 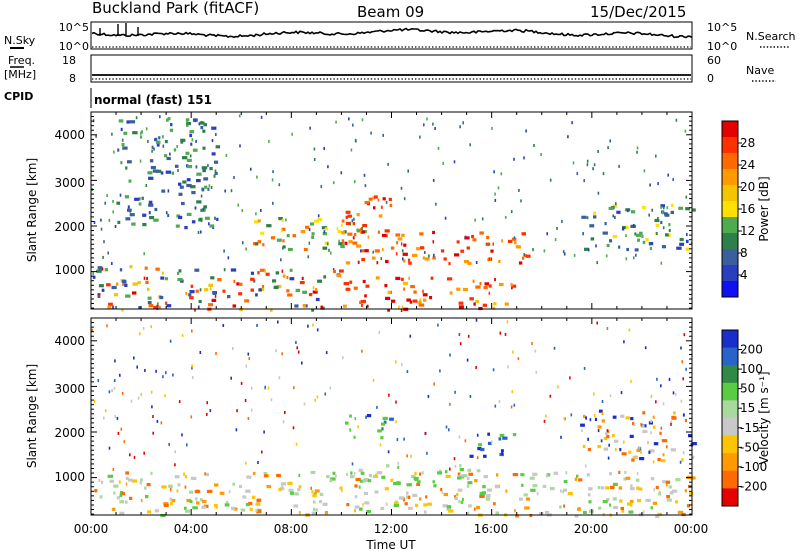 What do you see at coordinates (744, 275) in the screenshot?
I see `colorbar-label: 4` at bounding box center [744, 275].